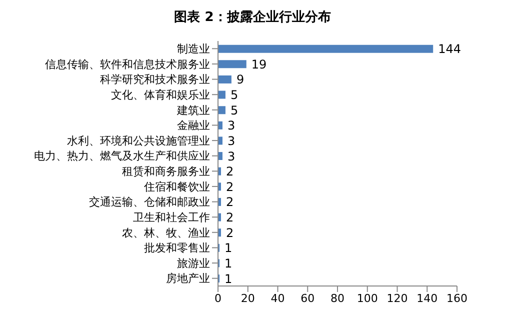 The height and width of the screenshot is (325, 505). Describe the element at coordinates (277, 298) in the screenshot. I see `x-tick-label: 40` at that location.